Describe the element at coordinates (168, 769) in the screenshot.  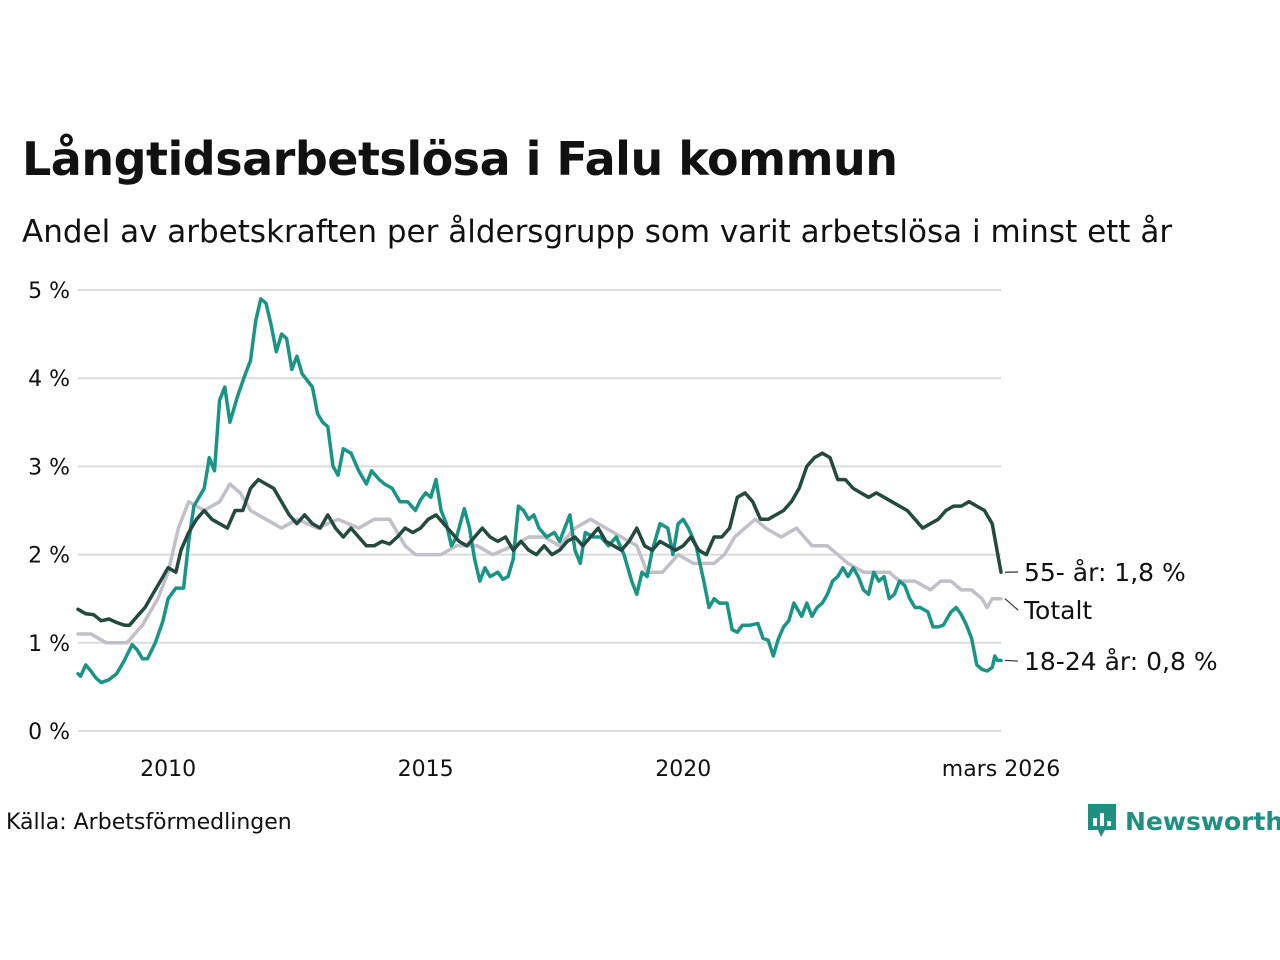
I see `x-tick-label: 2010` at that location.